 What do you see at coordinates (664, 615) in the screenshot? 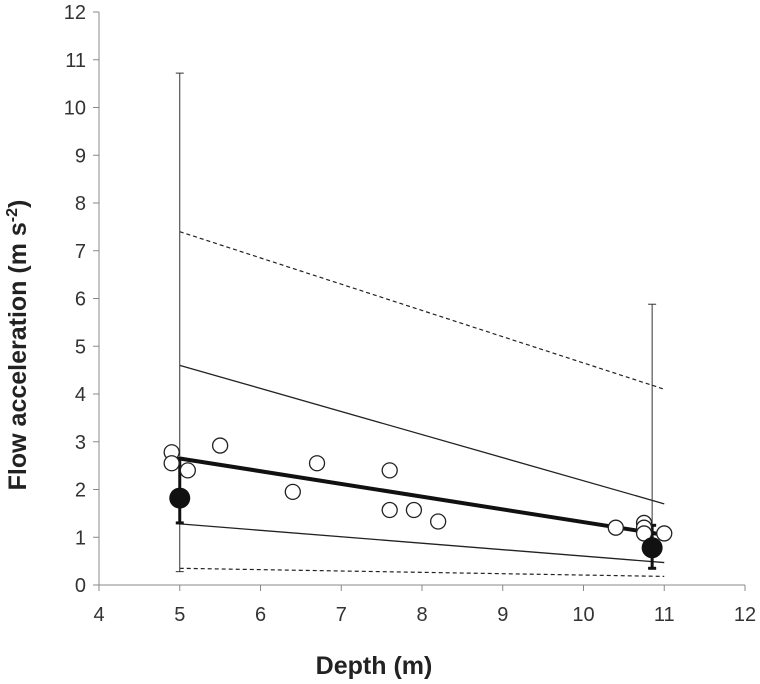
I see `x-tick-label: 11` at bounding box center [664, 615].